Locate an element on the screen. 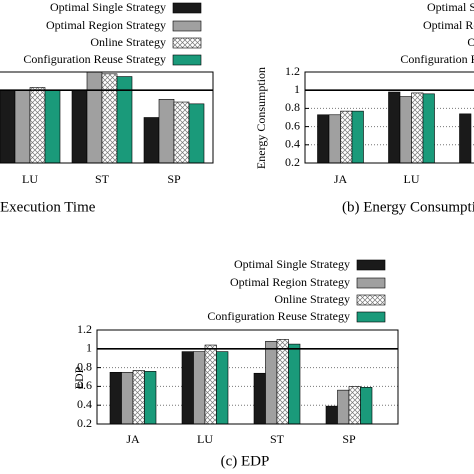  chart-title: (b) Energy Consumption is located at coordinates (408, 207).